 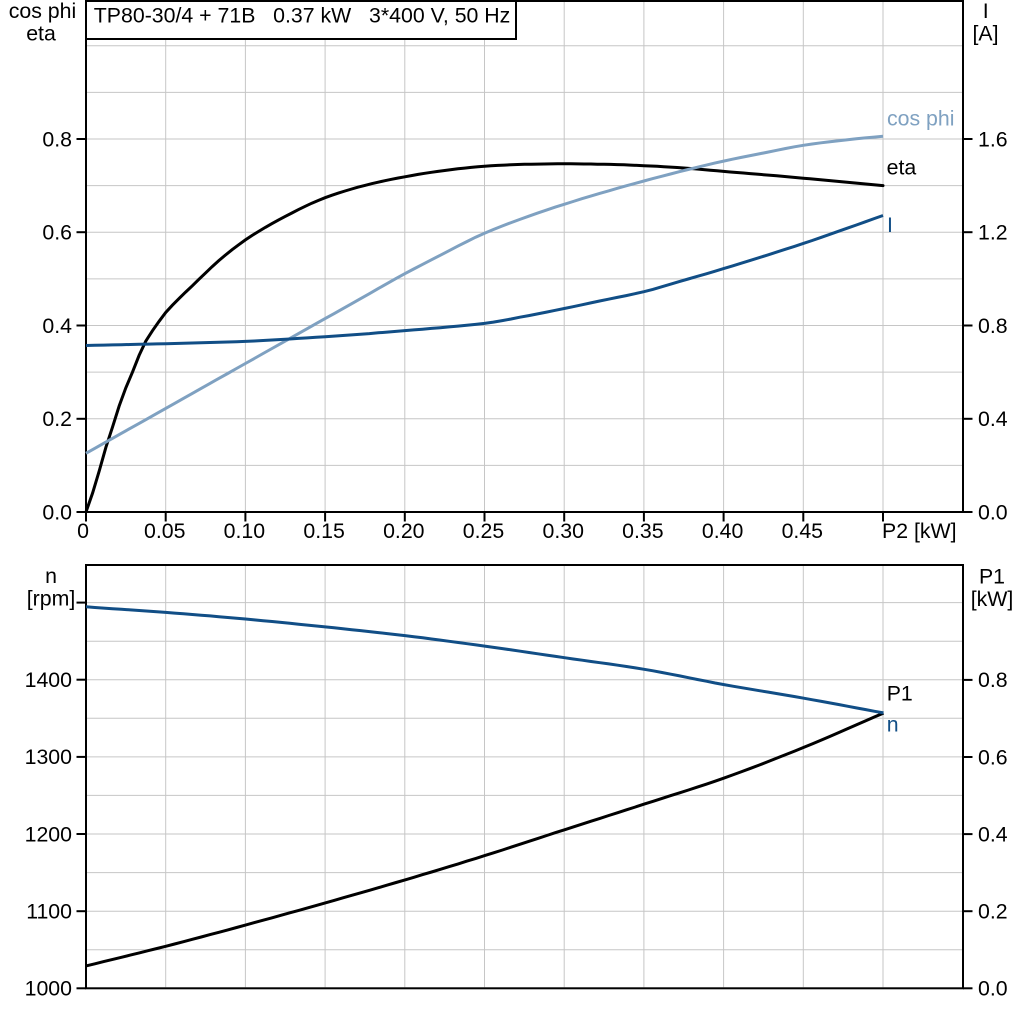 What do you see at coordinates (993, 233) in the screenshot?
I see `svg-text: 1.2` at bounding box center [993, 233].